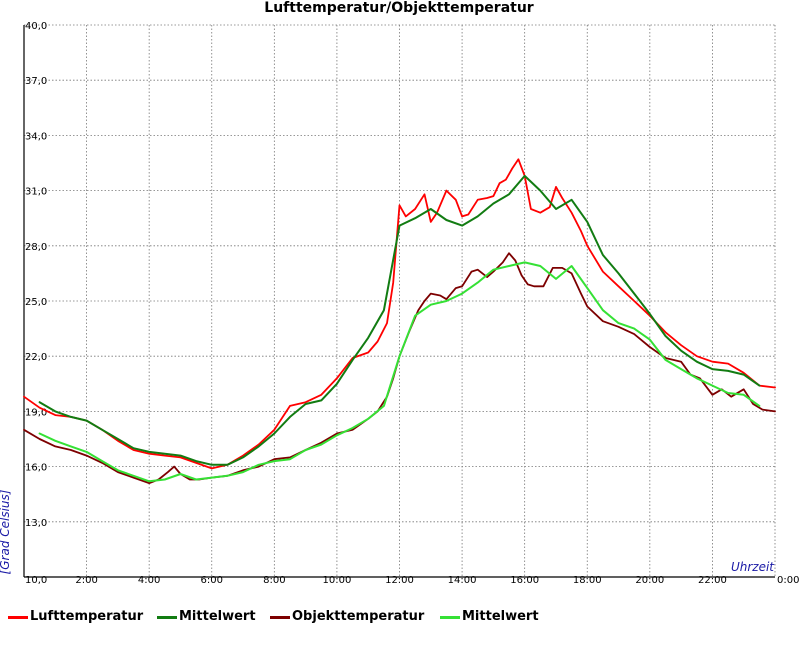 The image size is (800, 650). Describe the element at coordinates (587, 580) in the screenshot. I see `x-tick-label: 18:00` at that location.